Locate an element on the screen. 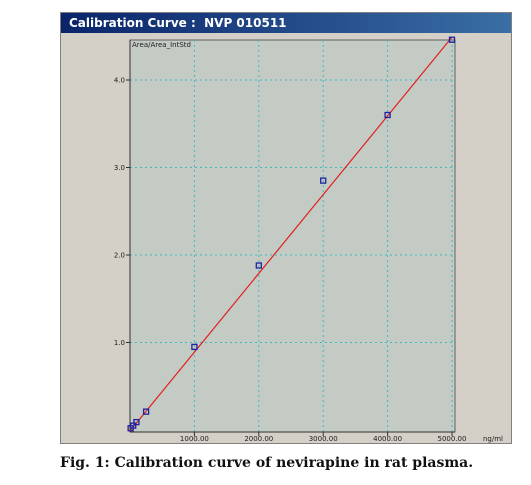 This screenshot has height=485, width=531. y-tick-label: 1.0 is located at coordinates (119, 343).